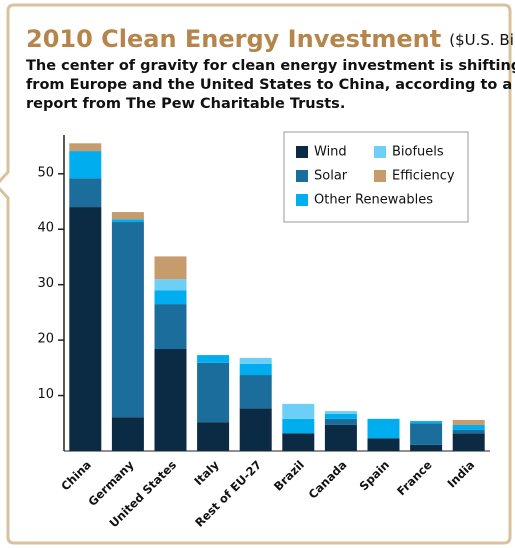  Describe the element at coordinates (45, 172) in the screenshot. I see `y-tick-label: 50` at that location.